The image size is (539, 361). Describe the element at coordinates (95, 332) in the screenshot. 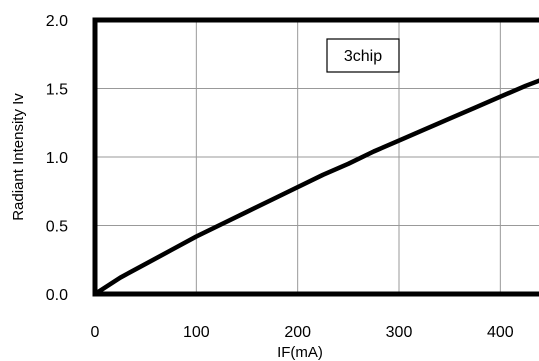

I see `x-tick-label: 0` at that location.